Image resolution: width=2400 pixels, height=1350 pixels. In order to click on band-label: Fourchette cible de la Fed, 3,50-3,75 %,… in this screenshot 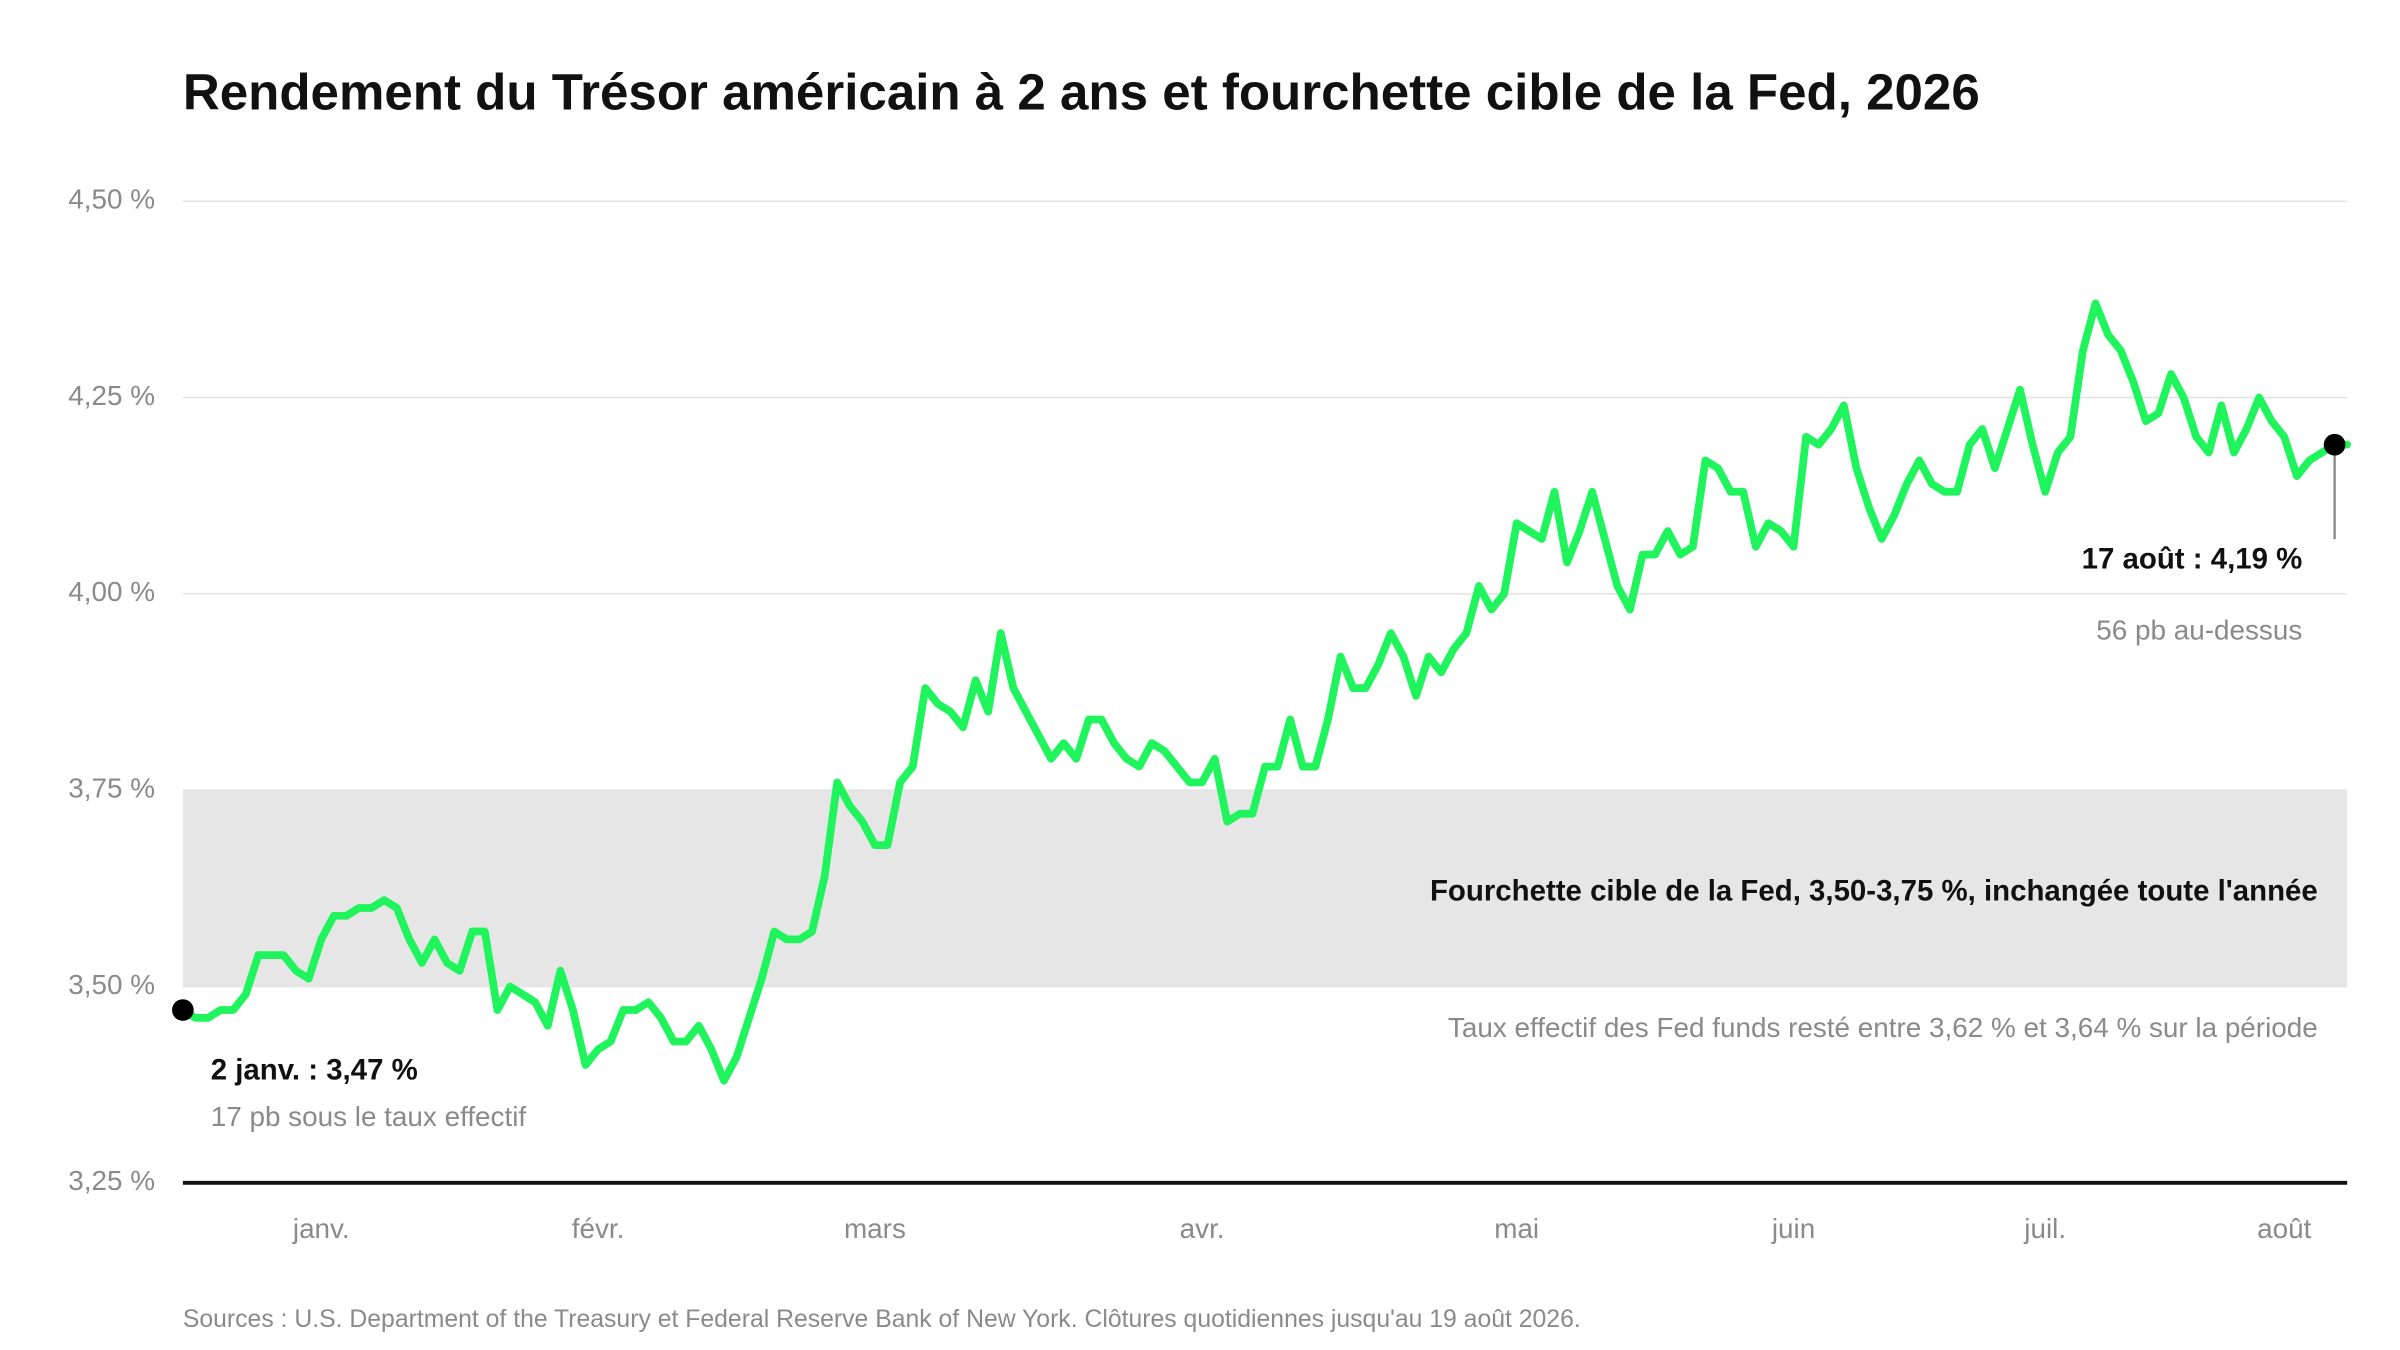, I will do `click(1874, 891)`.